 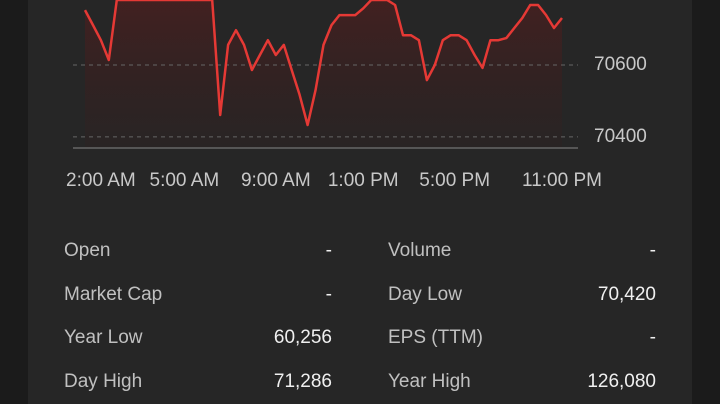 What do you see at coordinates (620, 64) in the screenshot?
I see `y-tick-label: 70600` at bounding box center [620, 64].